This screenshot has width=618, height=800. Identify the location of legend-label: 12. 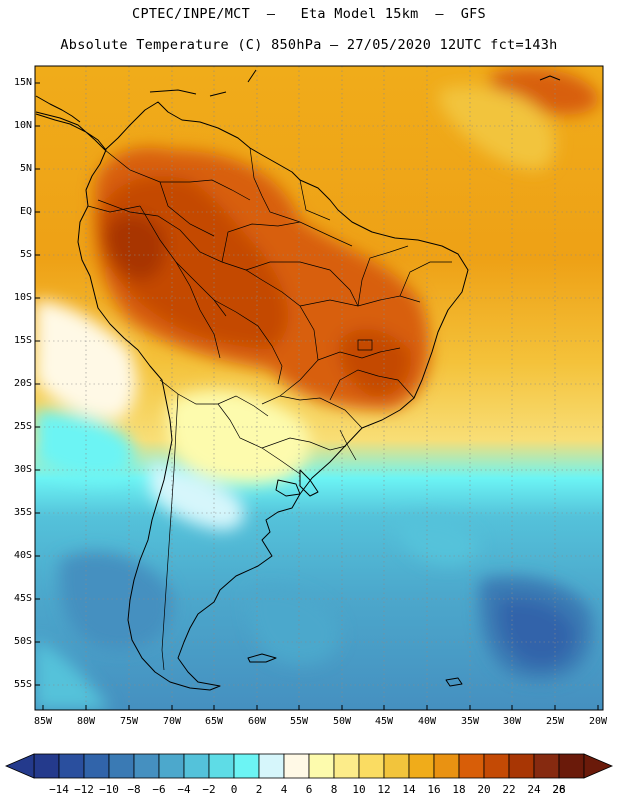
(384, 789).